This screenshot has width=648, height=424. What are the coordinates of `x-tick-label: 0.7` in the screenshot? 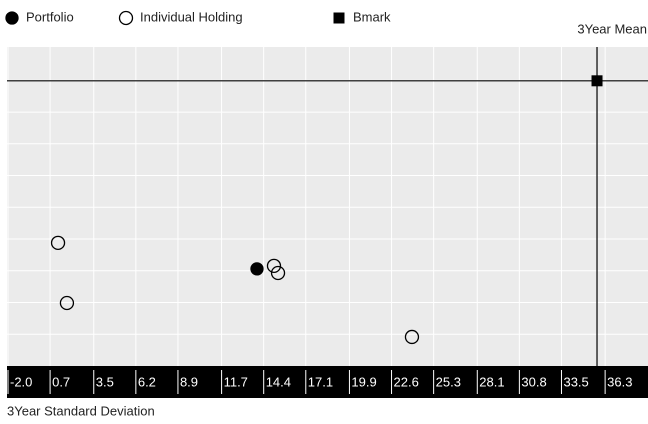 It's located at (61, 381).